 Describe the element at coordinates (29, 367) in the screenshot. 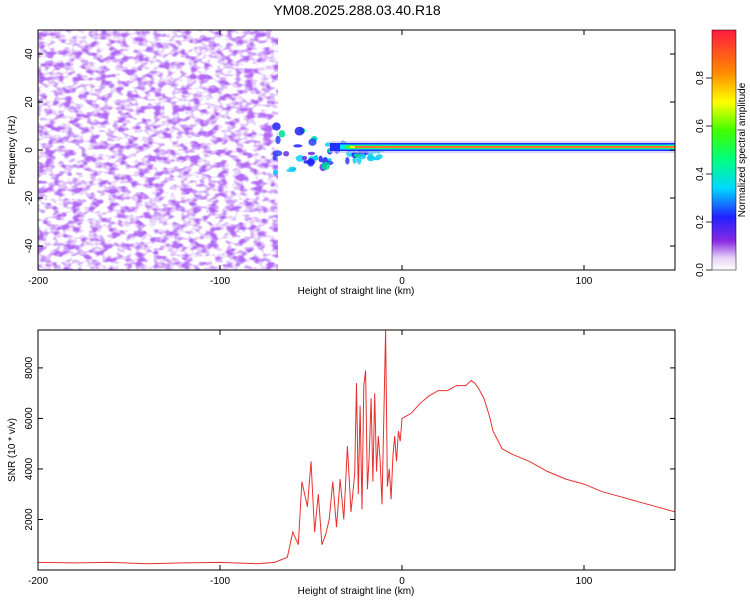

I see `snr-y-tick-label: 8000` at that location.